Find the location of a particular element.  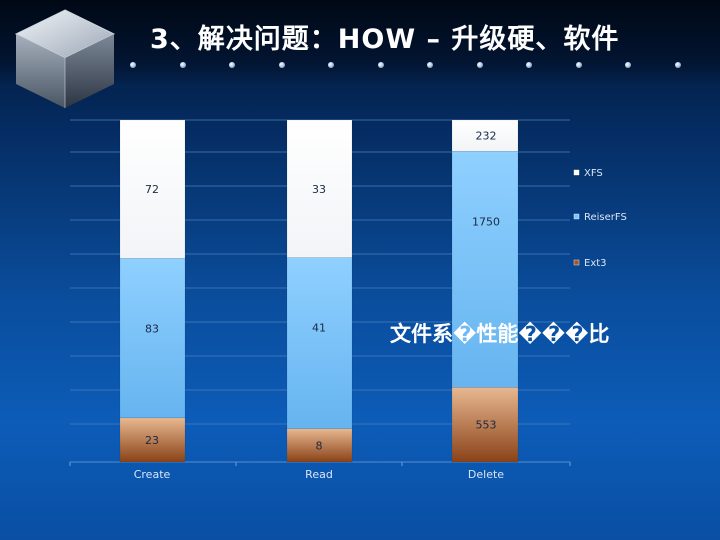

category-label: Create is located at coordinates (152, 474).